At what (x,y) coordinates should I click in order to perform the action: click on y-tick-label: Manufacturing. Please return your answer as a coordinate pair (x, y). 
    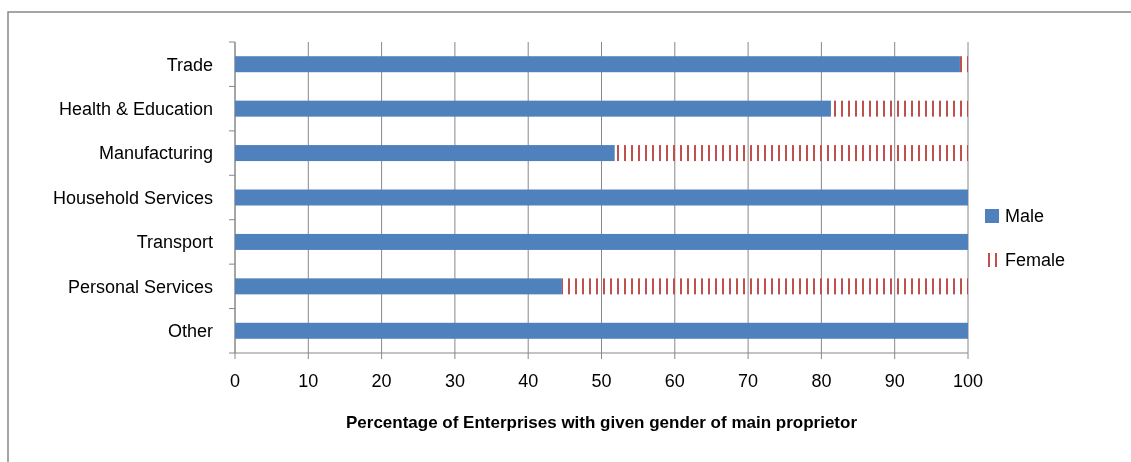
    Looking at the image, I should click on (155, 153).